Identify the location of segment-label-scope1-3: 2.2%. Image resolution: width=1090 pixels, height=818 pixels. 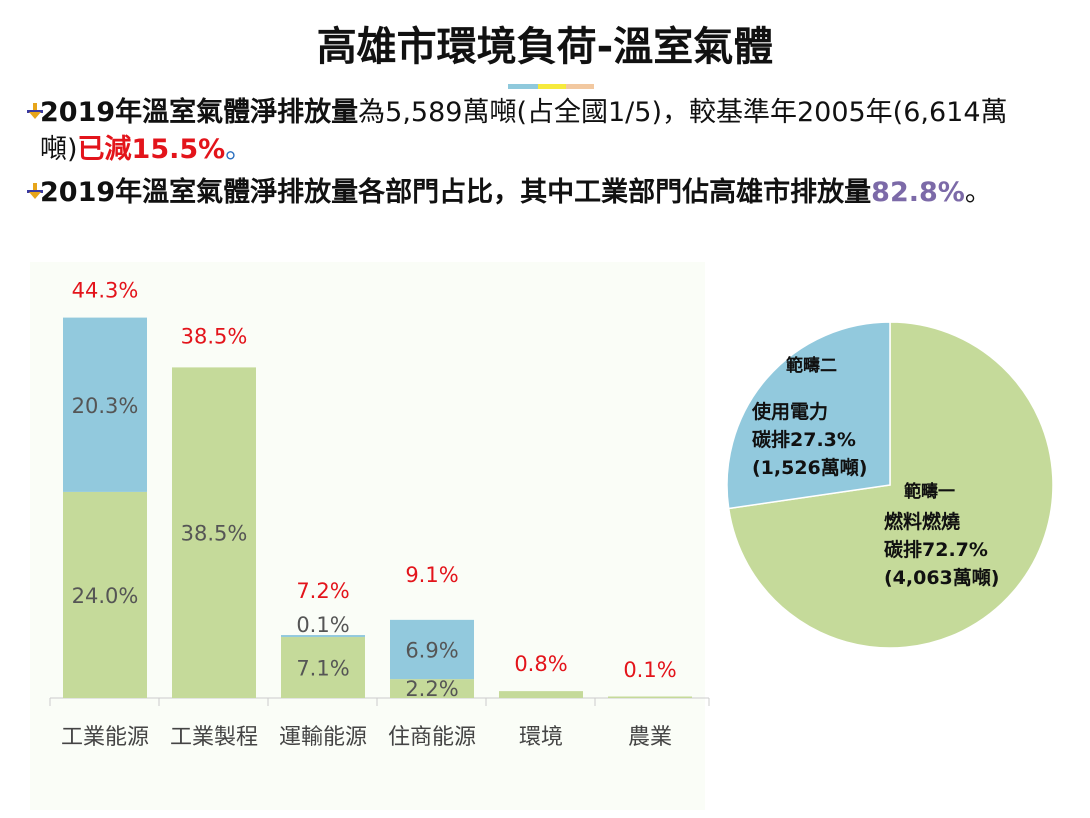
(431, 689).